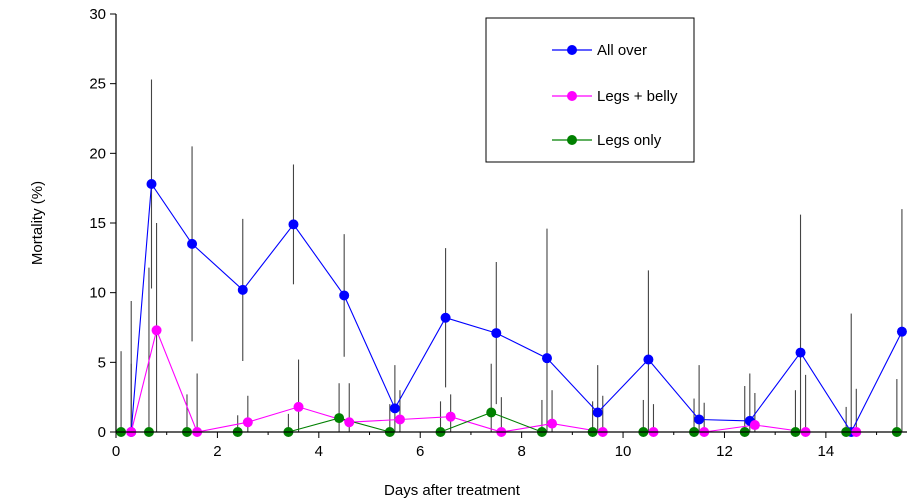 The image size is (909, 499). I want to click on y-tick-label: 5, so click(102, 362).